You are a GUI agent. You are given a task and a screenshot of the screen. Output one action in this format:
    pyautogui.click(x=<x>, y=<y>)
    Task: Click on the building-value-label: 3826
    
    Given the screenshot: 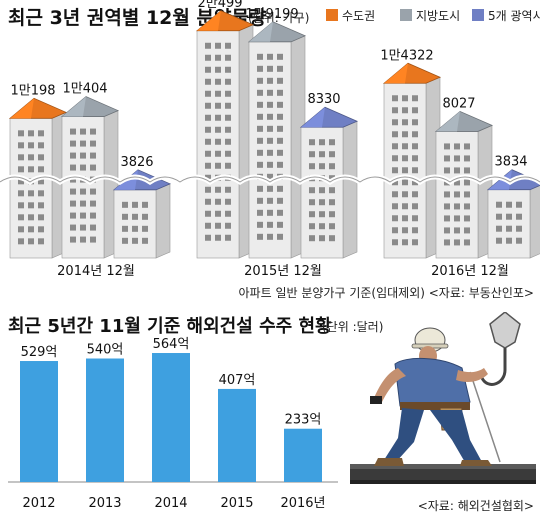 What is the action you would take?
    pyautogui.click(x=136, y=162)
    